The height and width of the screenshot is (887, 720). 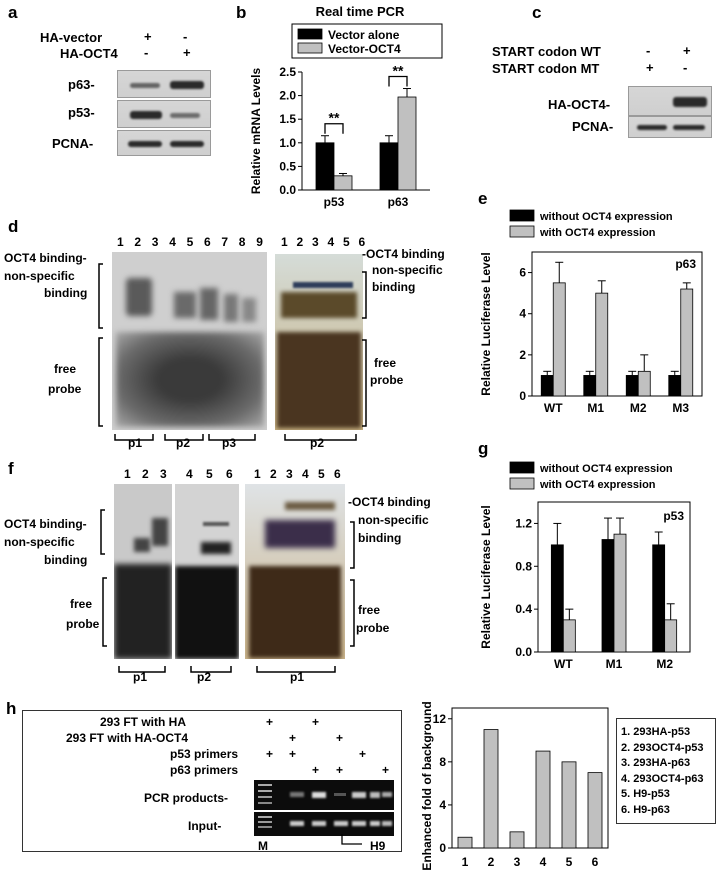 I want to click on lane-number: 5, so click(x=209, y=474).